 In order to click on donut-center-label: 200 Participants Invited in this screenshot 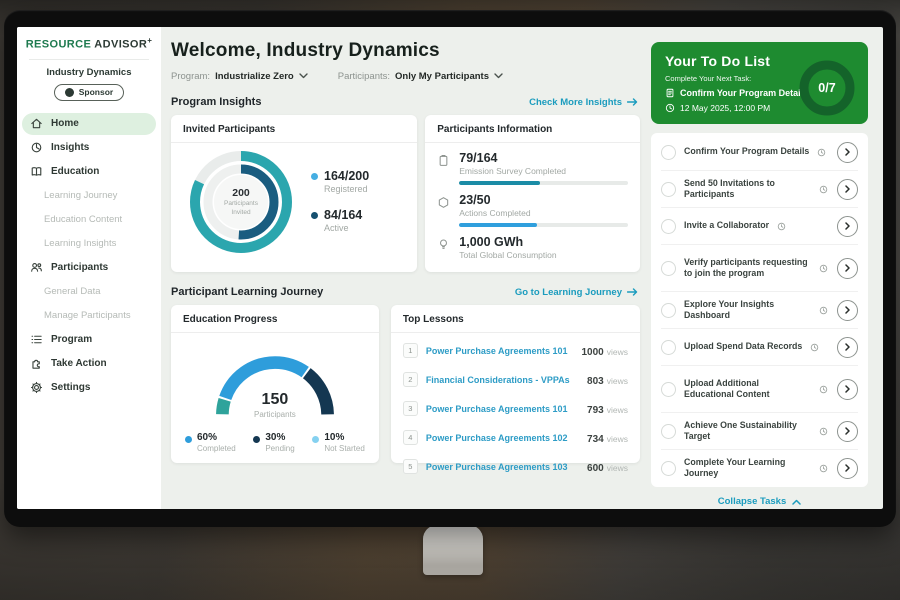, I will do `click(241, 202)`.